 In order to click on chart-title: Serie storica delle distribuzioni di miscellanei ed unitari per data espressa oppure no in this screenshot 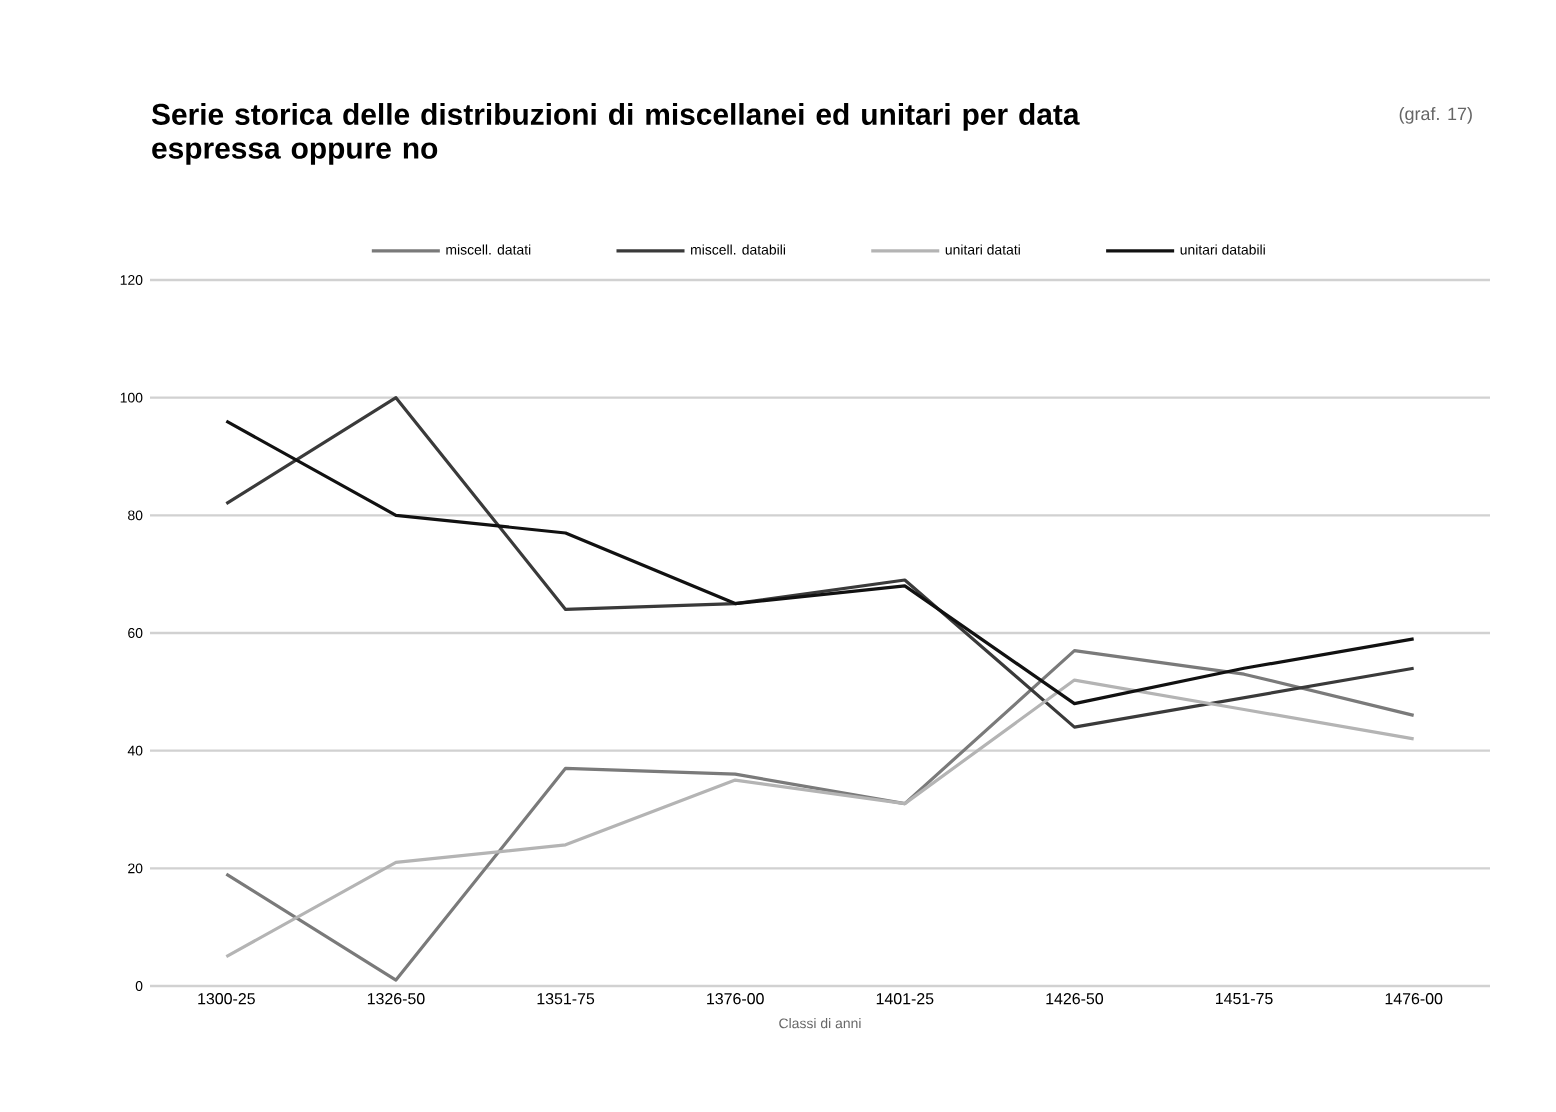, I will do `click(615, 134)`.